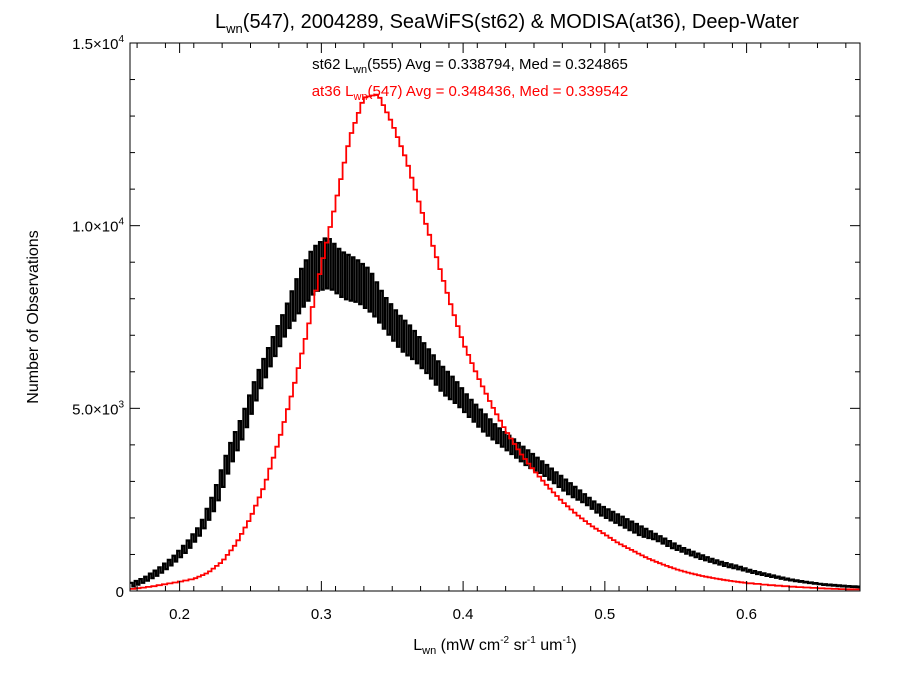  Describe the element at coordinates (566, 640) in the screenshot. I see `x-label-sup3: -1` at that location.